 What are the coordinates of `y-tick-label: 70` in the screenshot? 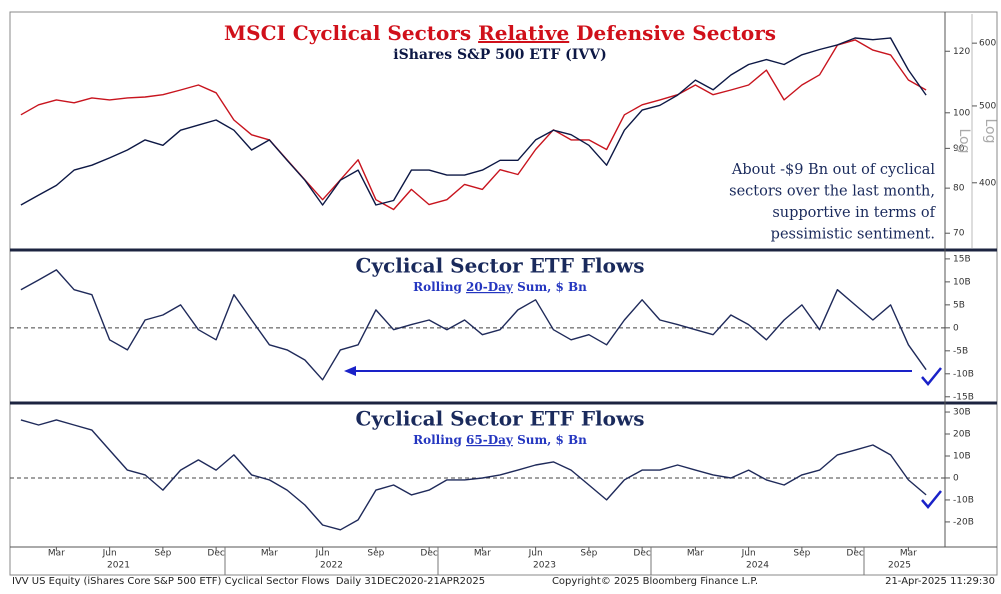 It's located at (959, 234).